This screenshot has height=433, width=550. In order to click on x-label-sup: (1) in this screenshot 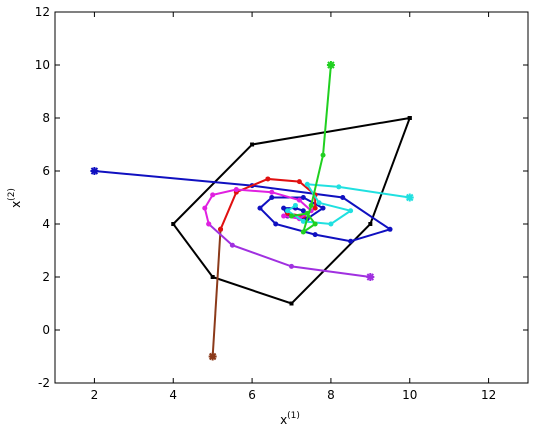, I will do `click(293, 416)`.